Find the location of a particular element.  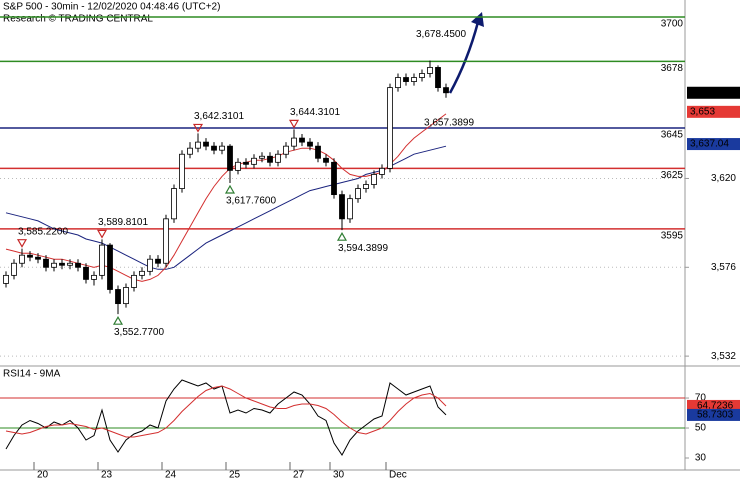

annotation-label: 3,644.3101 is located at coordinates (315, 112).